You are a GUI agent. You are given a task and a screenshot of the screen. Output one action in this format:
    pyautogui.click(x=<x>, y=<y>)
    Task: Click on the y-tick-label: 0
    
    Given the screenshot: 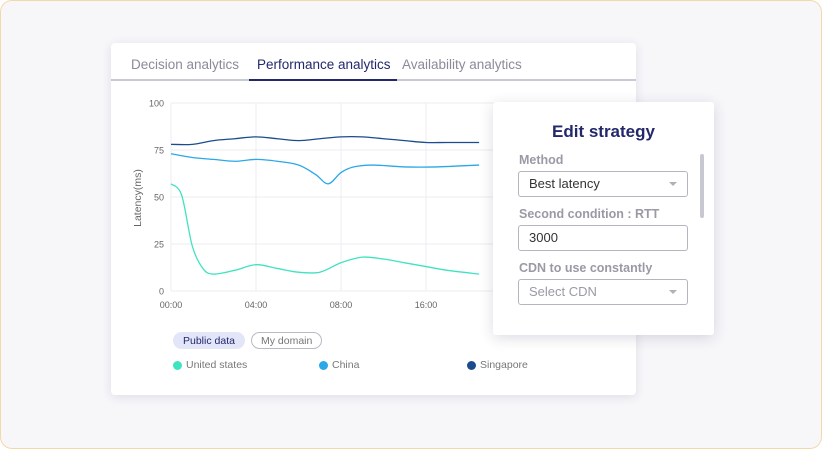 What is the action you would take?
    pyautogui.click(x=161, y=292)
    